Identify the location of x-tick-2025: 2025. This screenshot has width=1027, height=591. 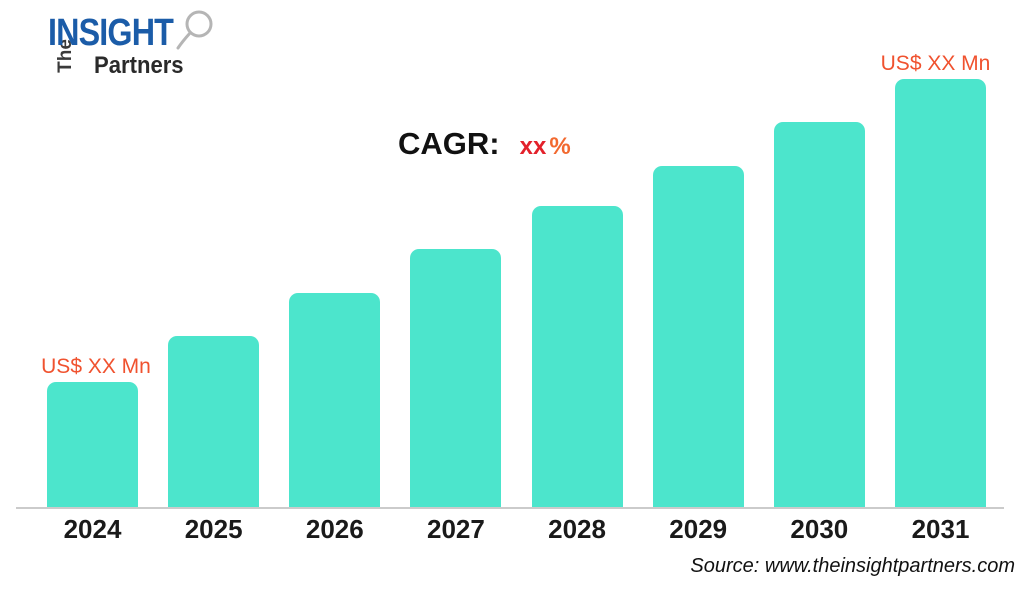
(213, 529).